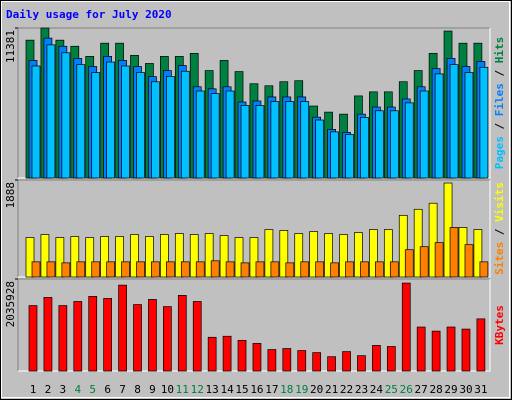 The image size is (512, 400). Describe the element at coordinates (271, 389) in the screenshot. I see `x-tick-label: 17` at that location.